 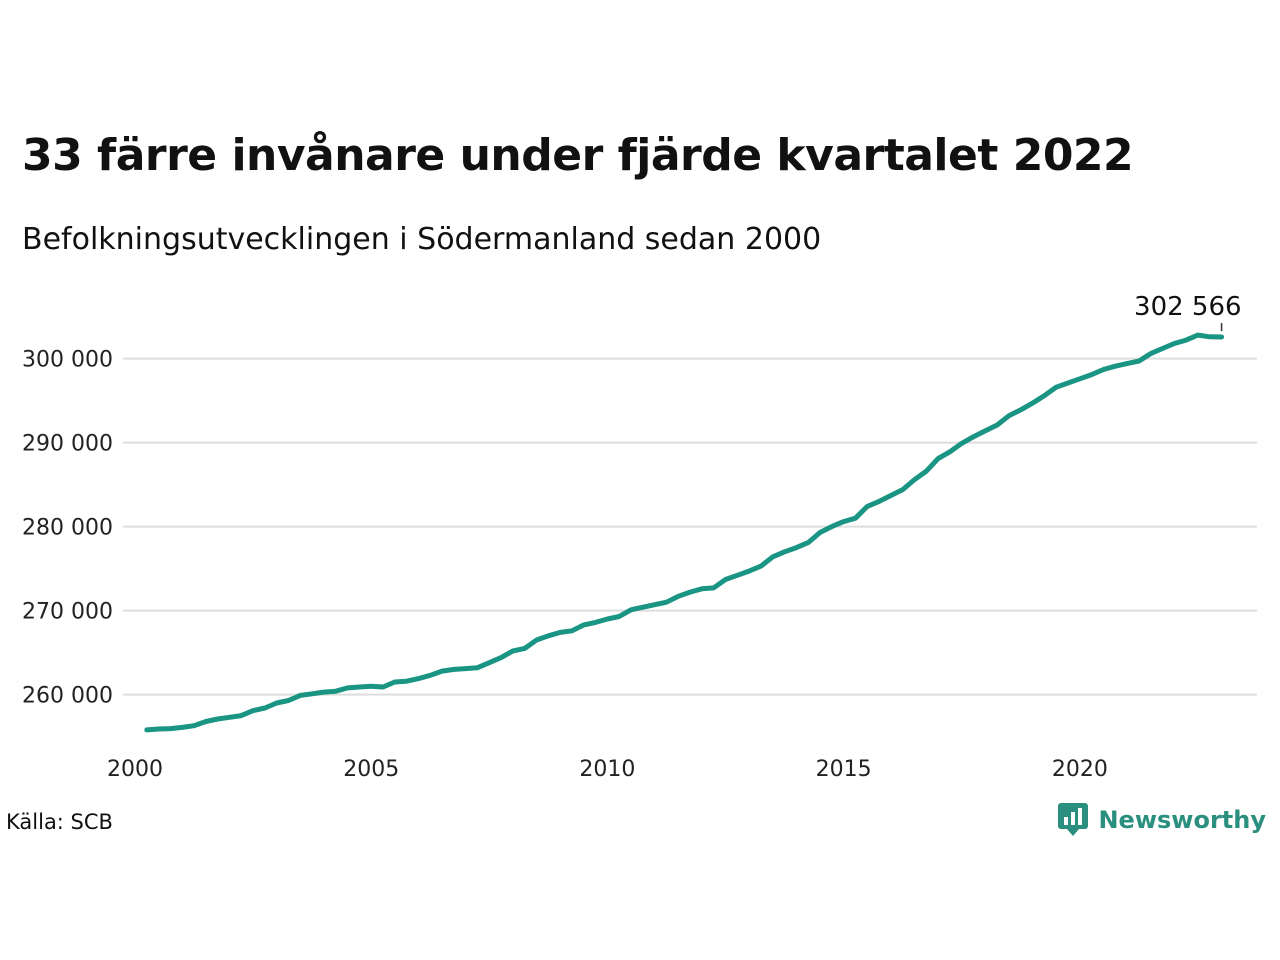 I want to click on y-axis-ticks: 260 000 270 000 280 000 290 000 300 000, so click(x=67, y=528).